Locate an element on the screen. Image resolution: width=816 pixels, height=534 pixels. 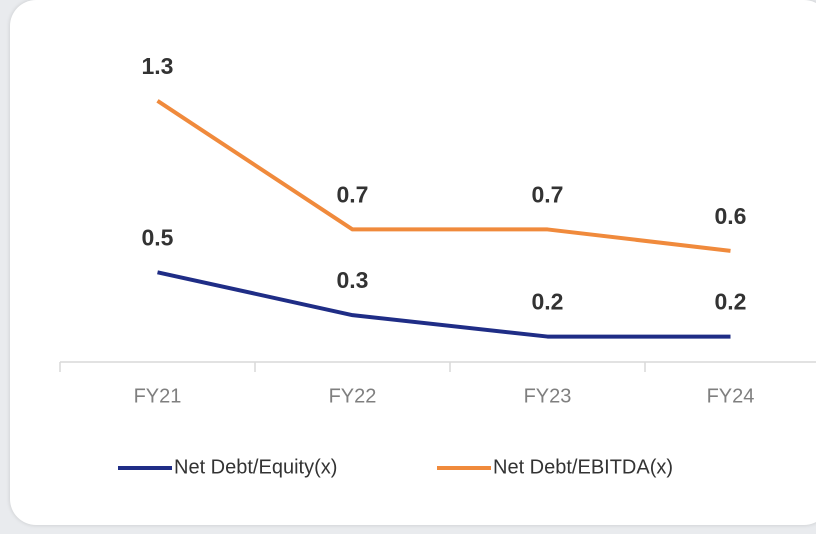
line is located at coordinates (444, 304).